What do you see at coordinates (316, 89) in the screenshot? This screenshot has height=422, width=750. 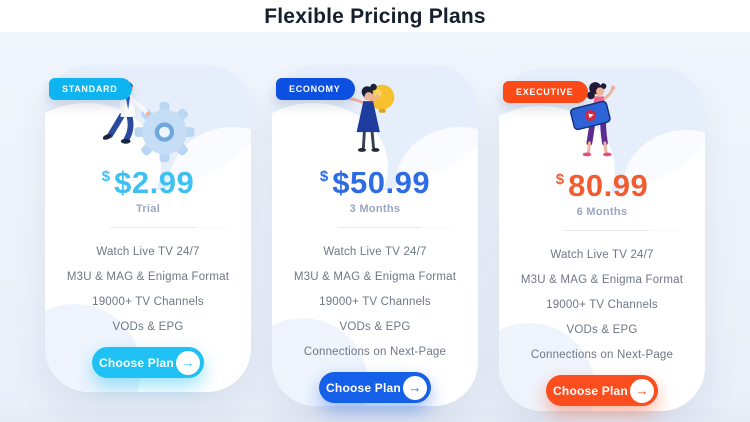 I see `plan-badge: ECONOMY` at bounding box center [316, 89].